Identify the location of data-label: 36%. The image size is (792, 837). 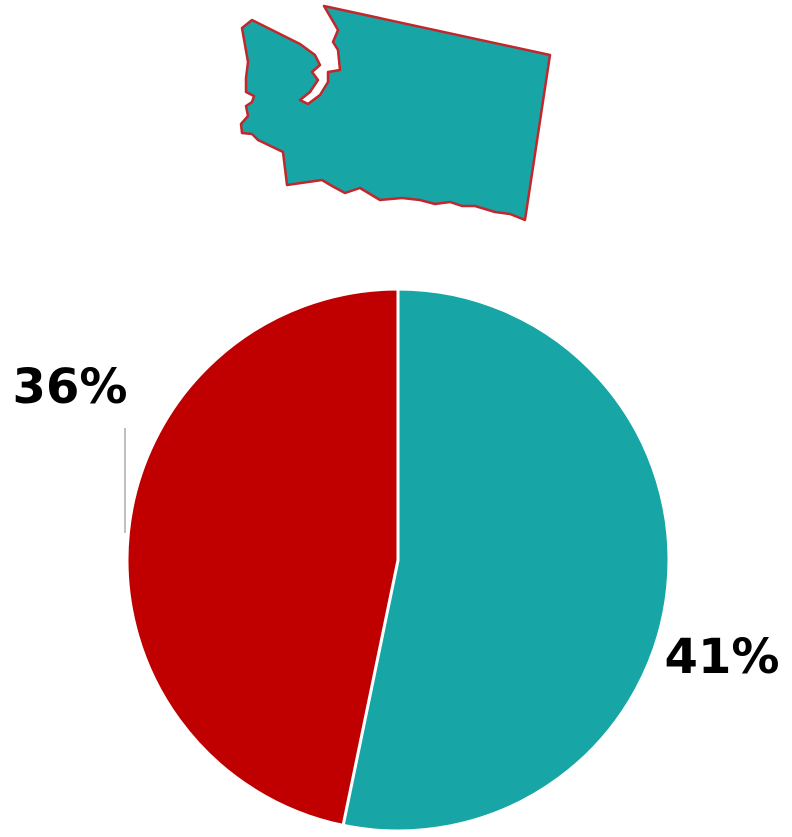
(70, 387).